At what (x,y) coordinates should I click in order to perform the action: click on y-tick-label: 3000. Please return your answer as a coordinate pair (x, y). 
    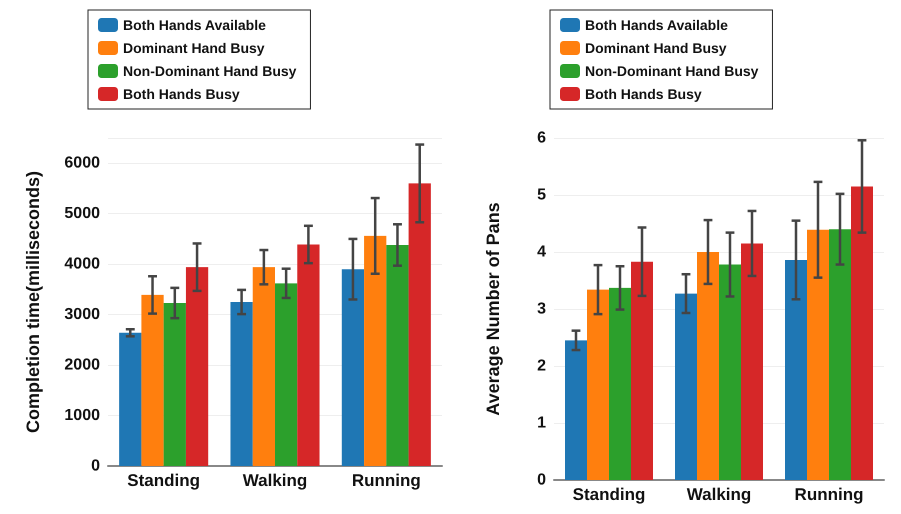
    Looking at the image, I should click on (82, 315).